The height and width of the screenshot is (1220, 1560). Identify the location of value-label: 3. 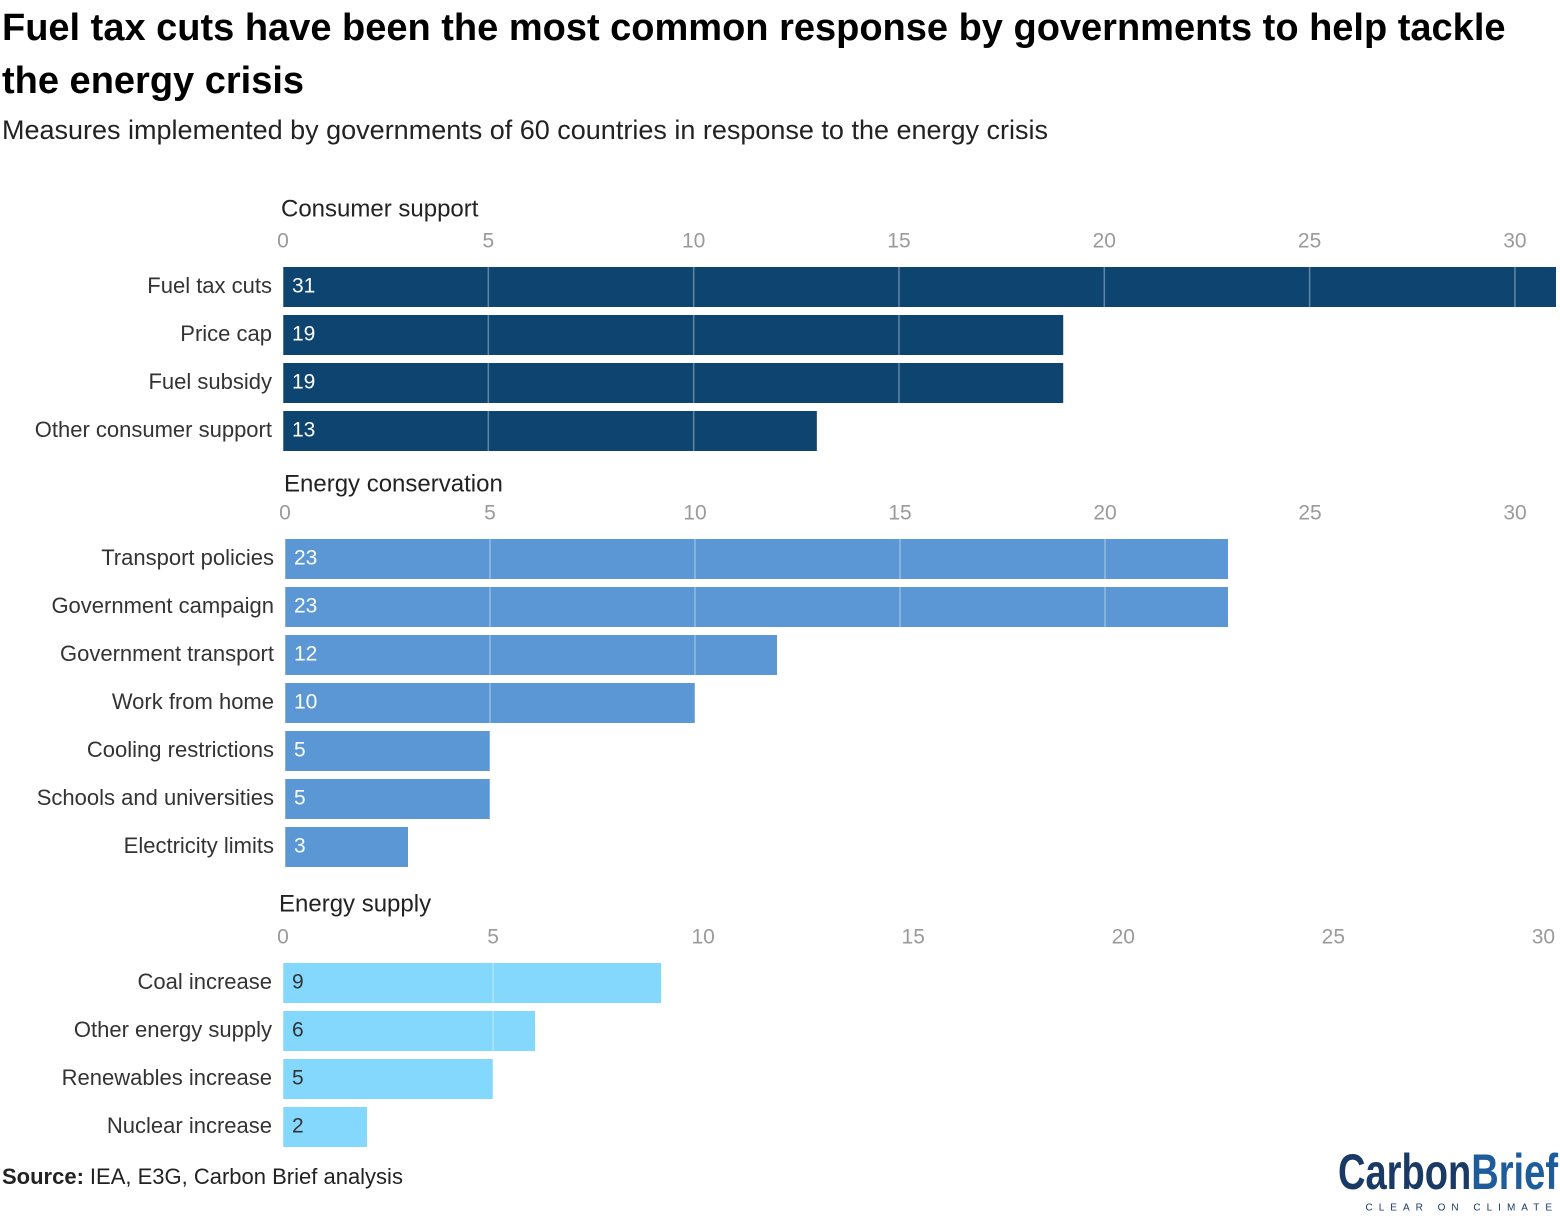
(300, 846).